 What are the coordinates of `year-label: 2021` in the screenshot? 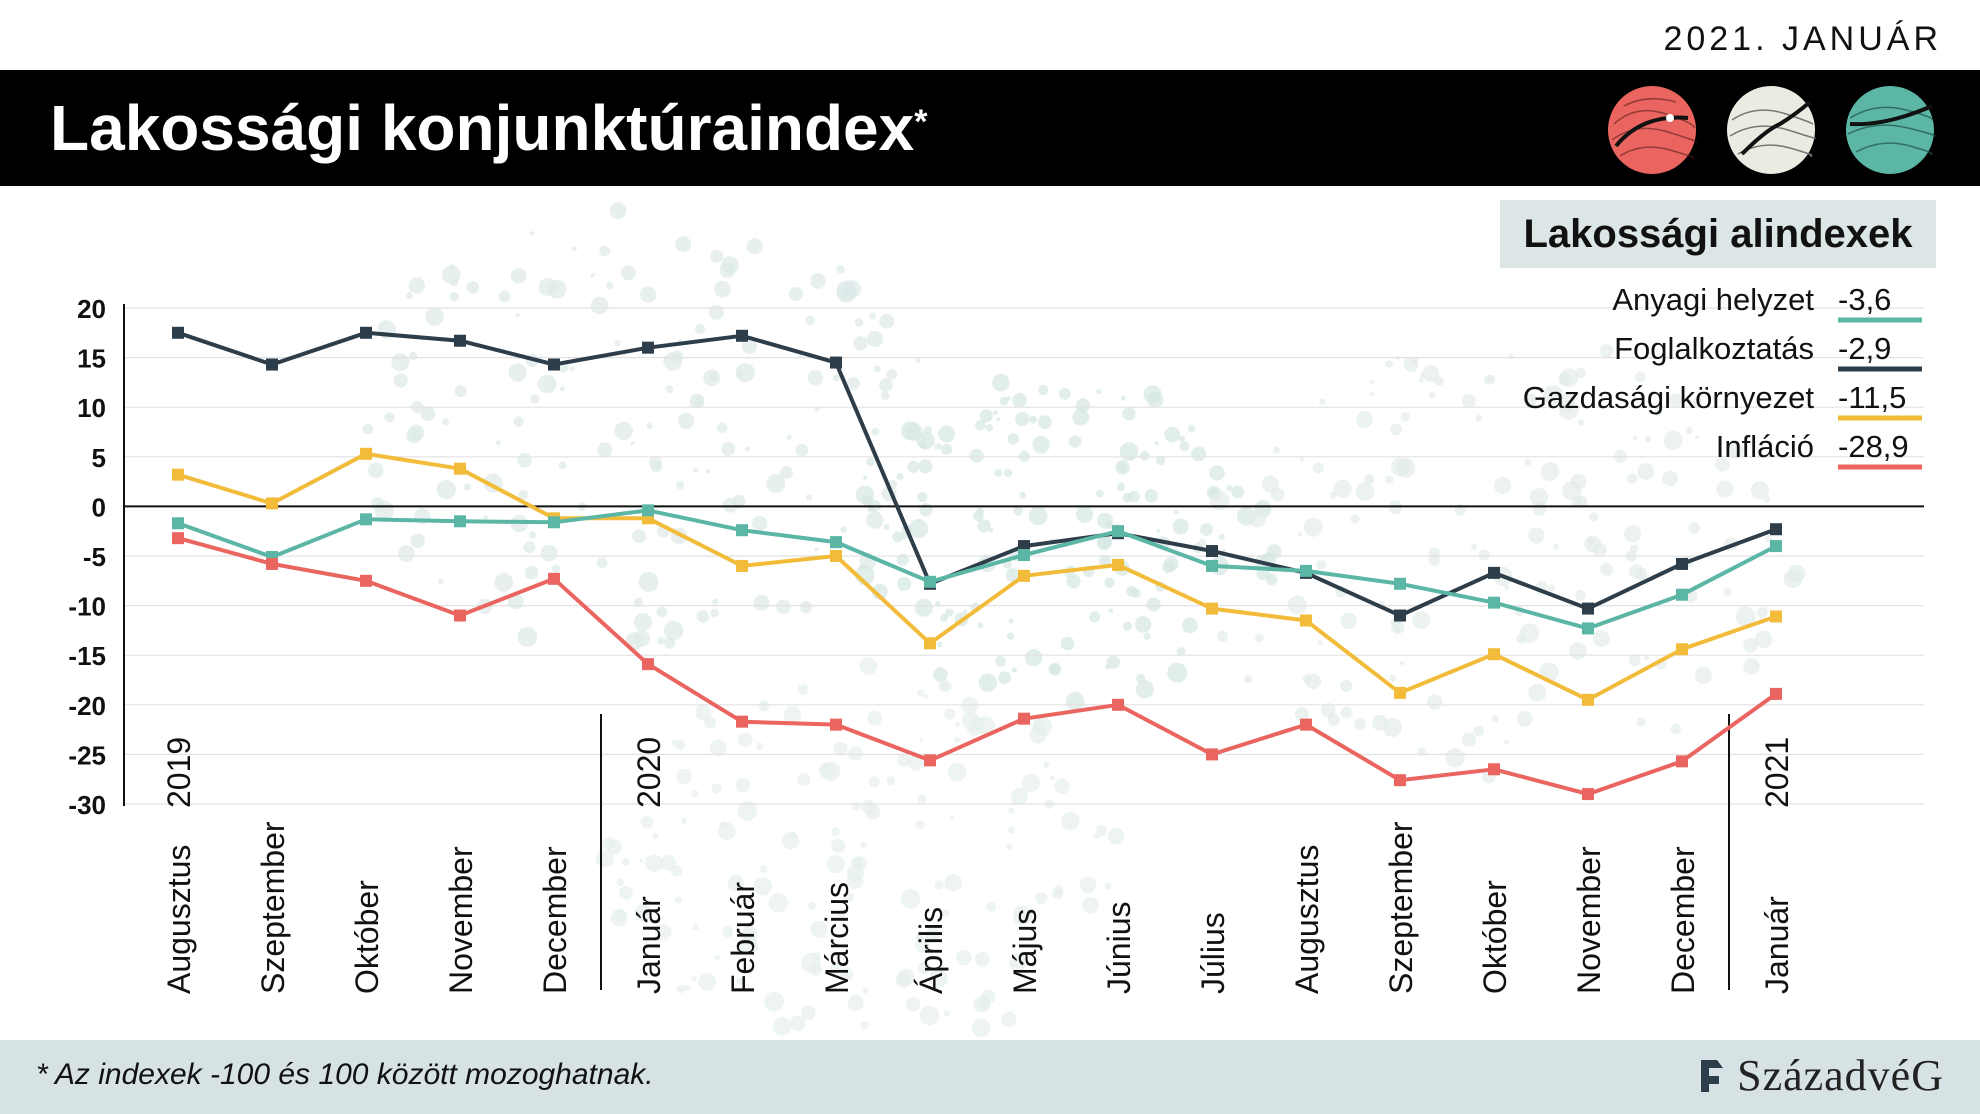 It's located at (1777, 772).